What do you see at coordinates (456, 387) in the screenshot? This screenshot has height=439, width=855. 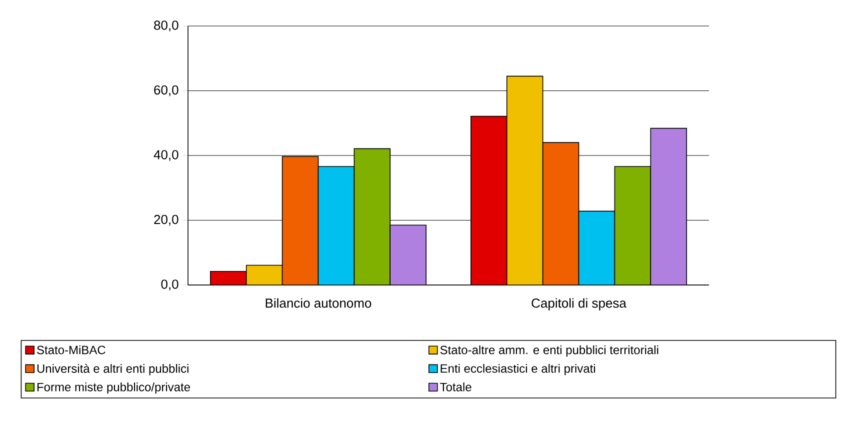 I see `legend-label: Totale` at bounding box center [456, 387].